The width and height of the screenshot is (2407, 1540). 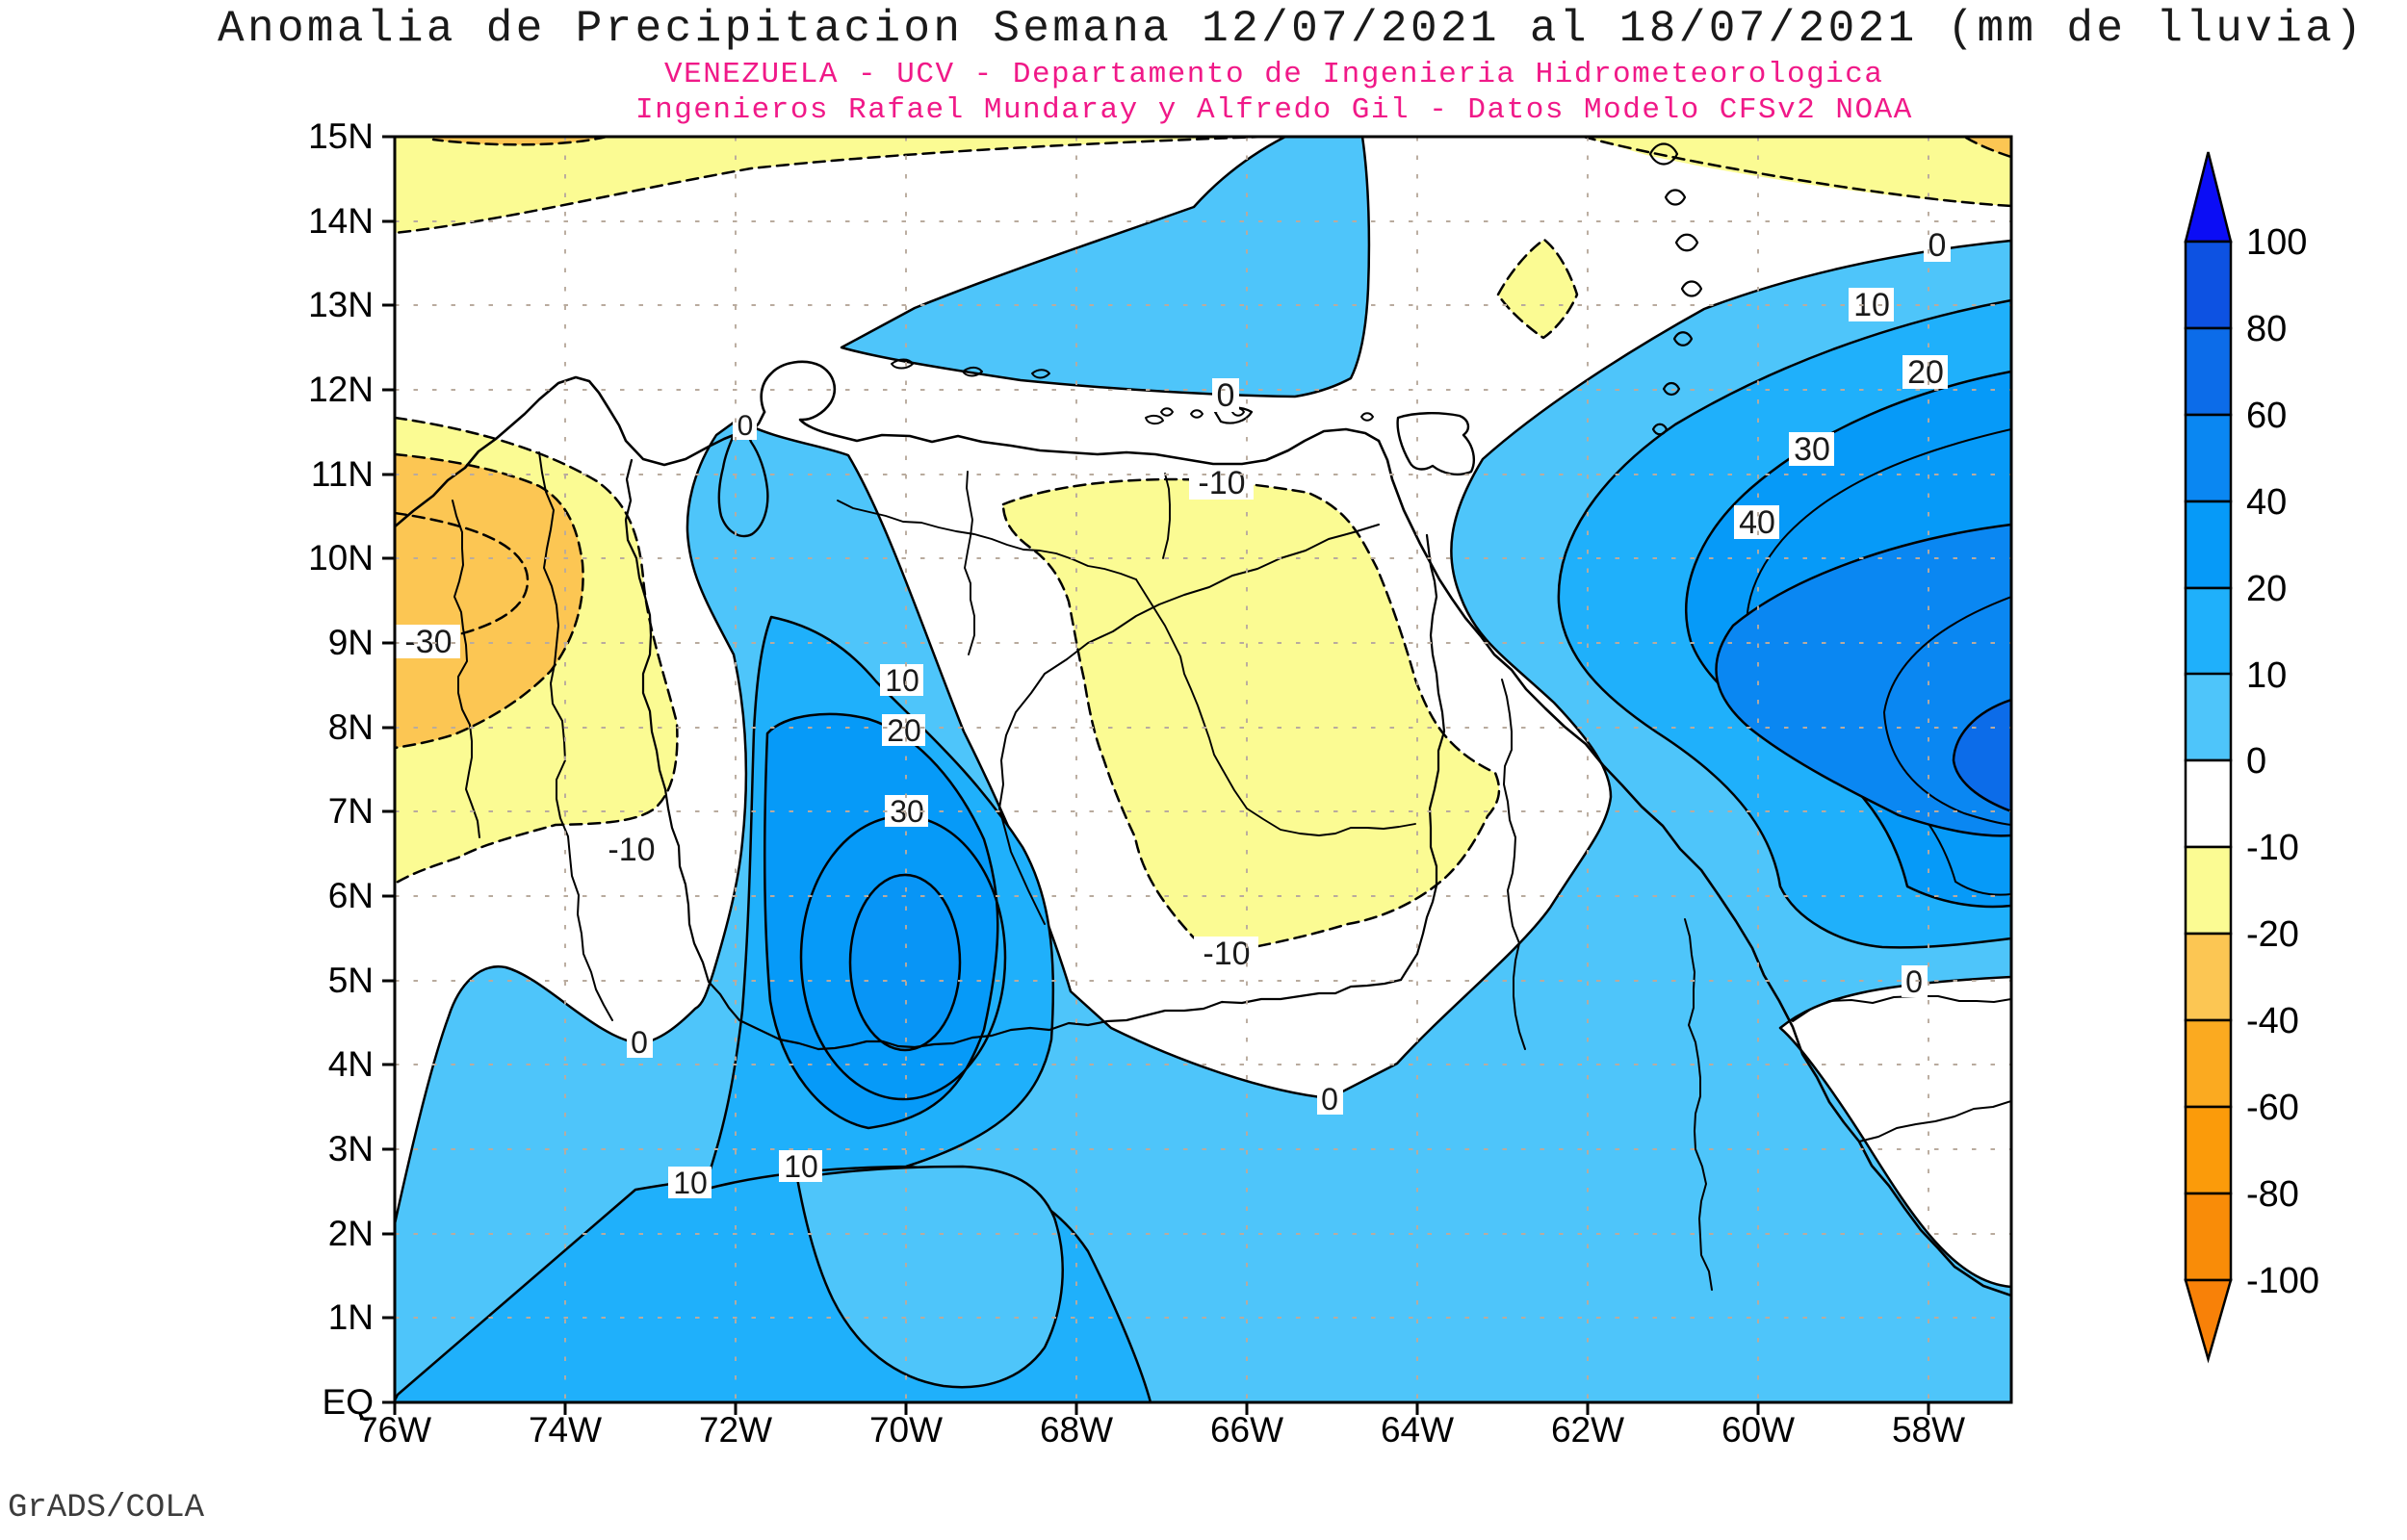 I want to click on svg-text: -20, so click(x=2272, y=934).